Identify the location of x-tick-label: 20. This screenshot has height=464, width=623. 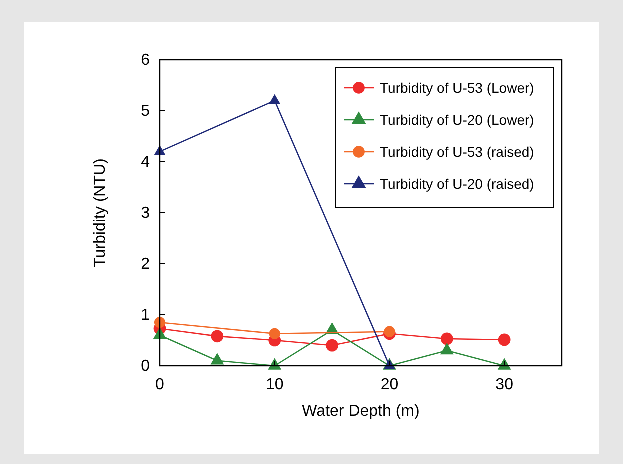
(389, 385).